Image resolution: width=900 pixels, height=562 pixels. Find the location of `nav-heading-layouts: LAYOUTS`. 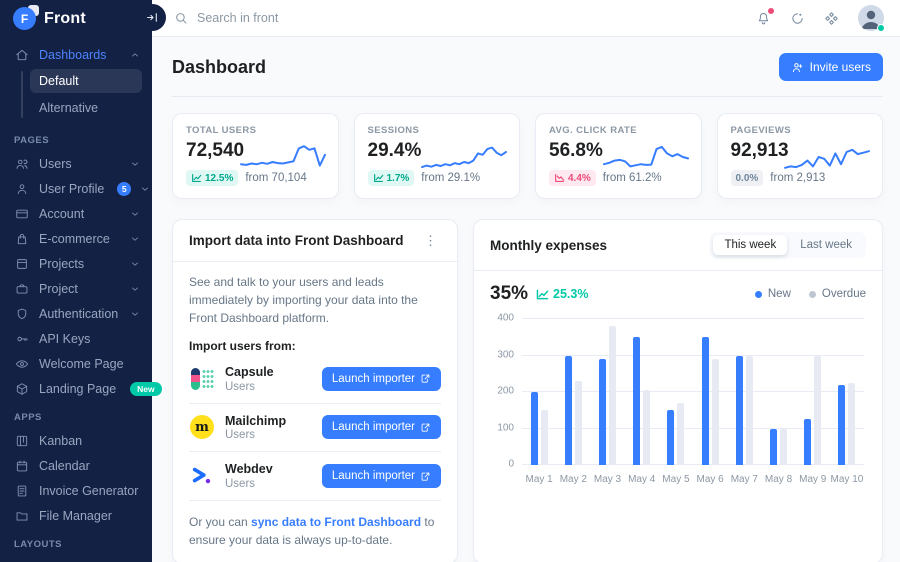

nav-heading-layouts: LAYOUTS is located at coordinates (38, 544).